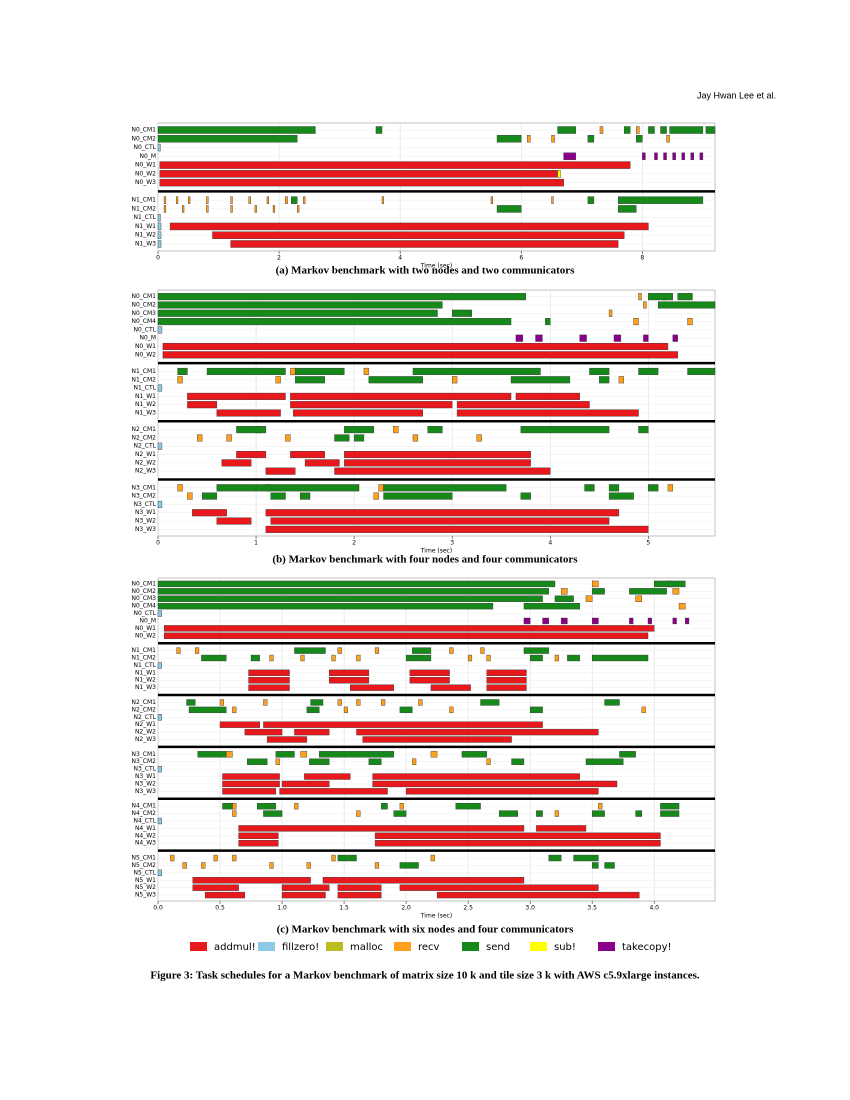 The width and height of the screenshot is (850, 1100). Describe the element at coordinates (334, 946) in the screenshot. I see `legend-swatch` at that location.